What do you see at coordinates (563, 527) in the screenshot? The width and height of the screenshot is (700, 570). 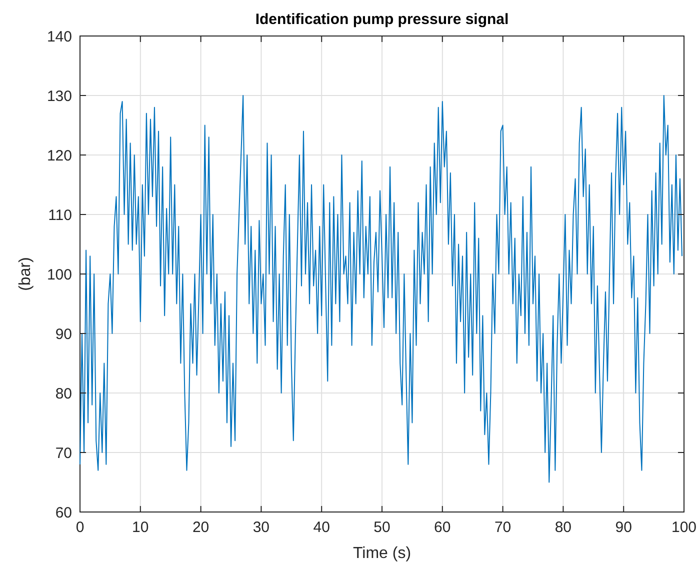 I see `x-tick-label: 80` at bounding box center [563, 527].